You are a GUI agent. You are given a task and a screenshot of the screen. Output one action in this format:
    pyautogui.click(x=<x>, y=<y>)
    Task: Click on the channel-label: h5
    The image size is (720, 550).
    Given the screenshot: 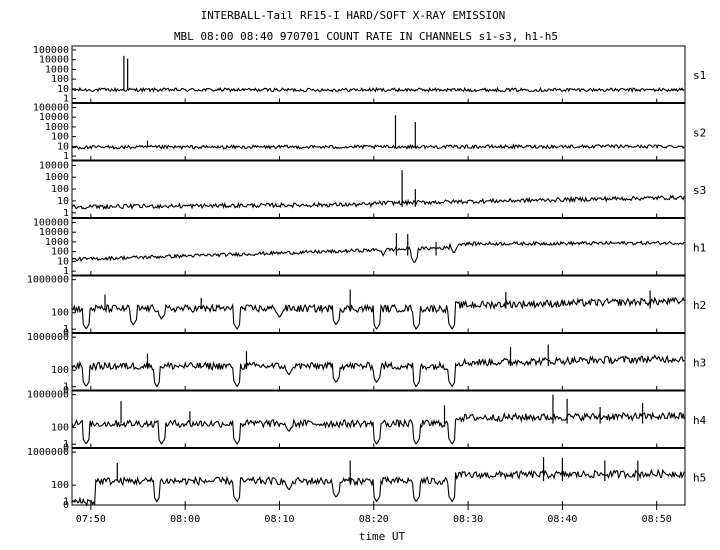 What is the action you would take?
    pyautogui.click(x=699, y=477)
    